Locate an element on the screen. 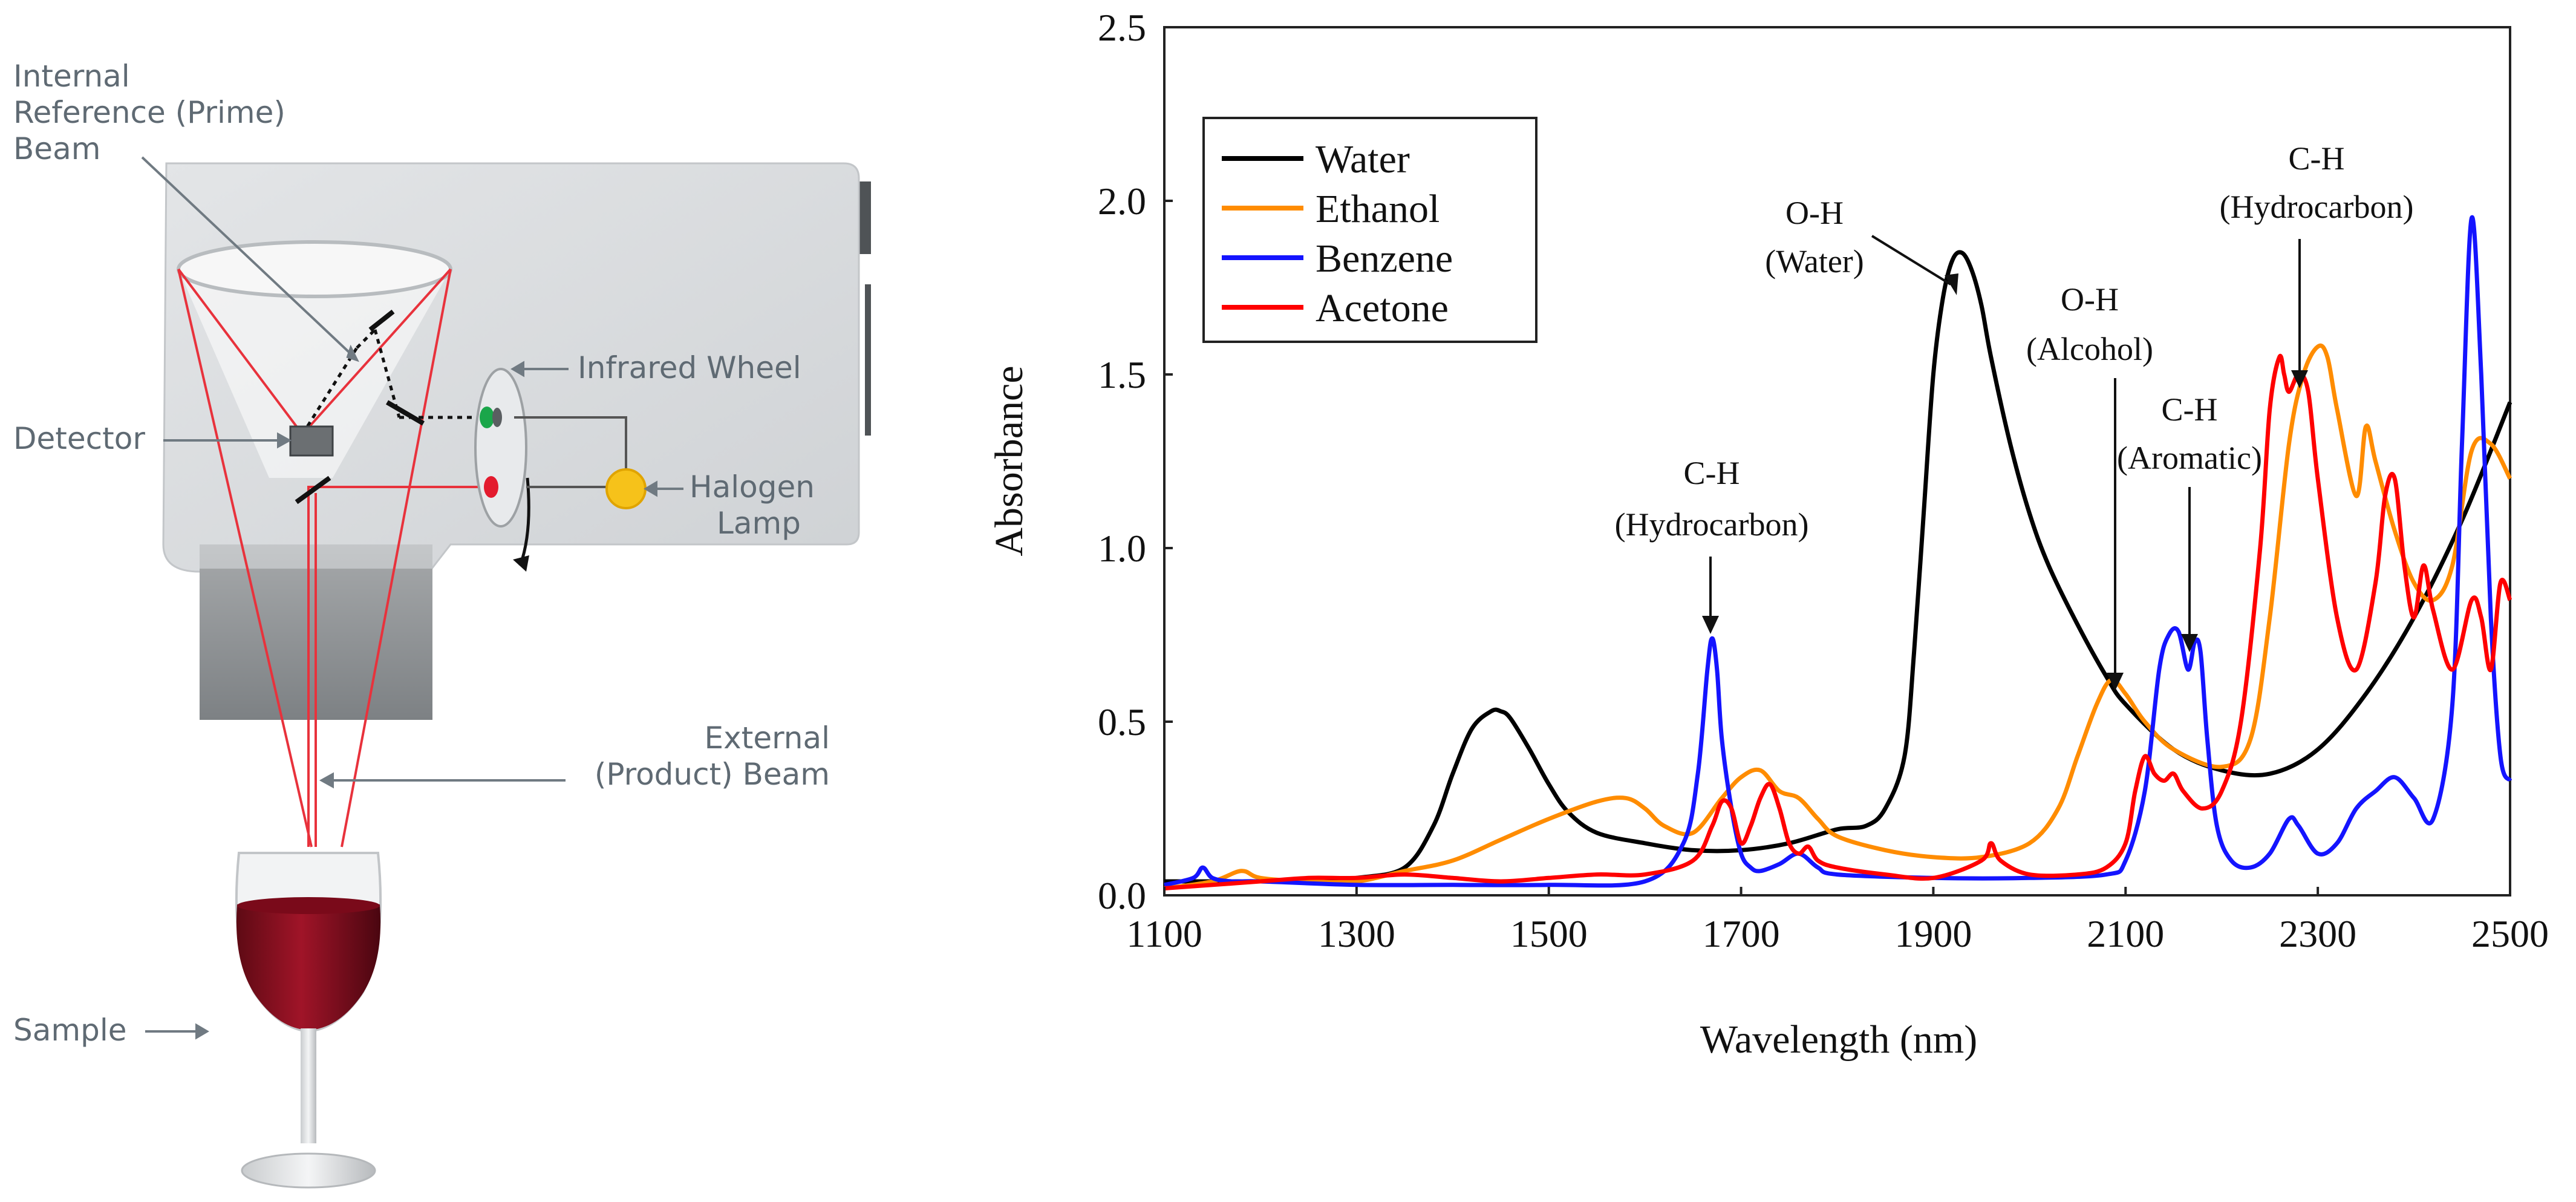 The width and height of the screenshot is (2576, 1202). label-infrared-wheel: Infrared Wheel is located at coordinates (689, 367).